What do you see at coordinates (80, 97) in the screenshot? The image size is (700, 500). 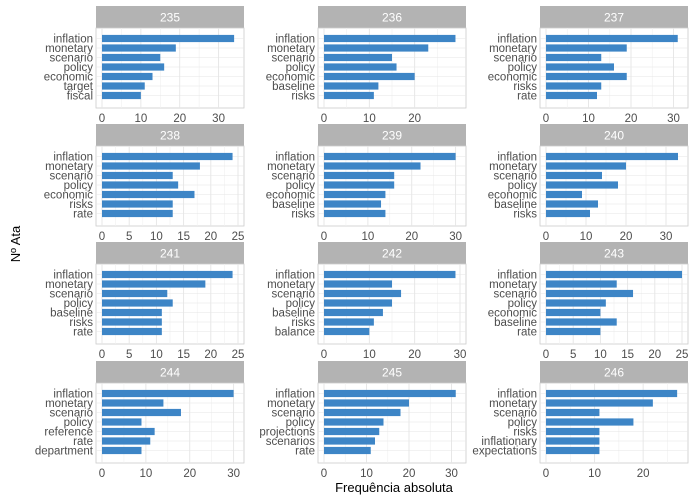 I see `category-label: fiscal` at bounding box center [80, 97].